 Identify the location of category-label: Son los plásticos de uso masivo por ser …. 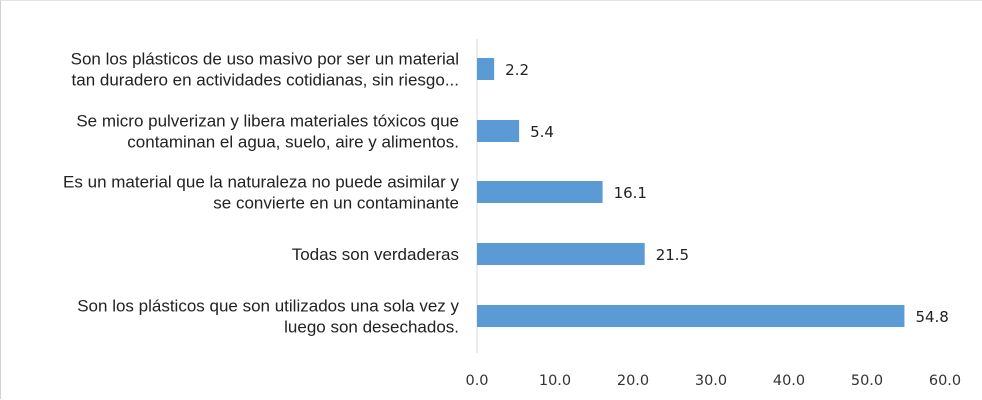
(265, 59).